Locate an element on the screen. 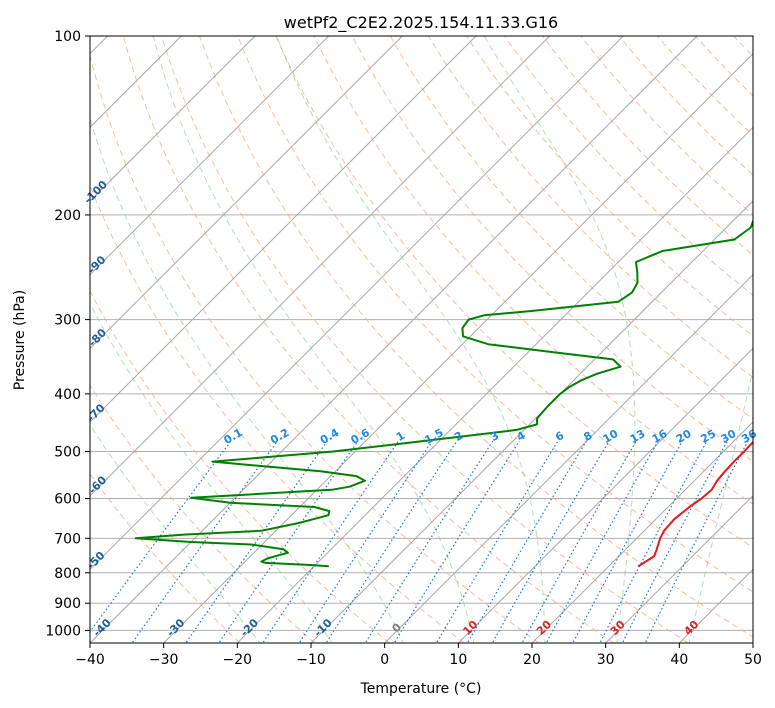  y-tick-label: 100 is located at coordinates (67, 37).